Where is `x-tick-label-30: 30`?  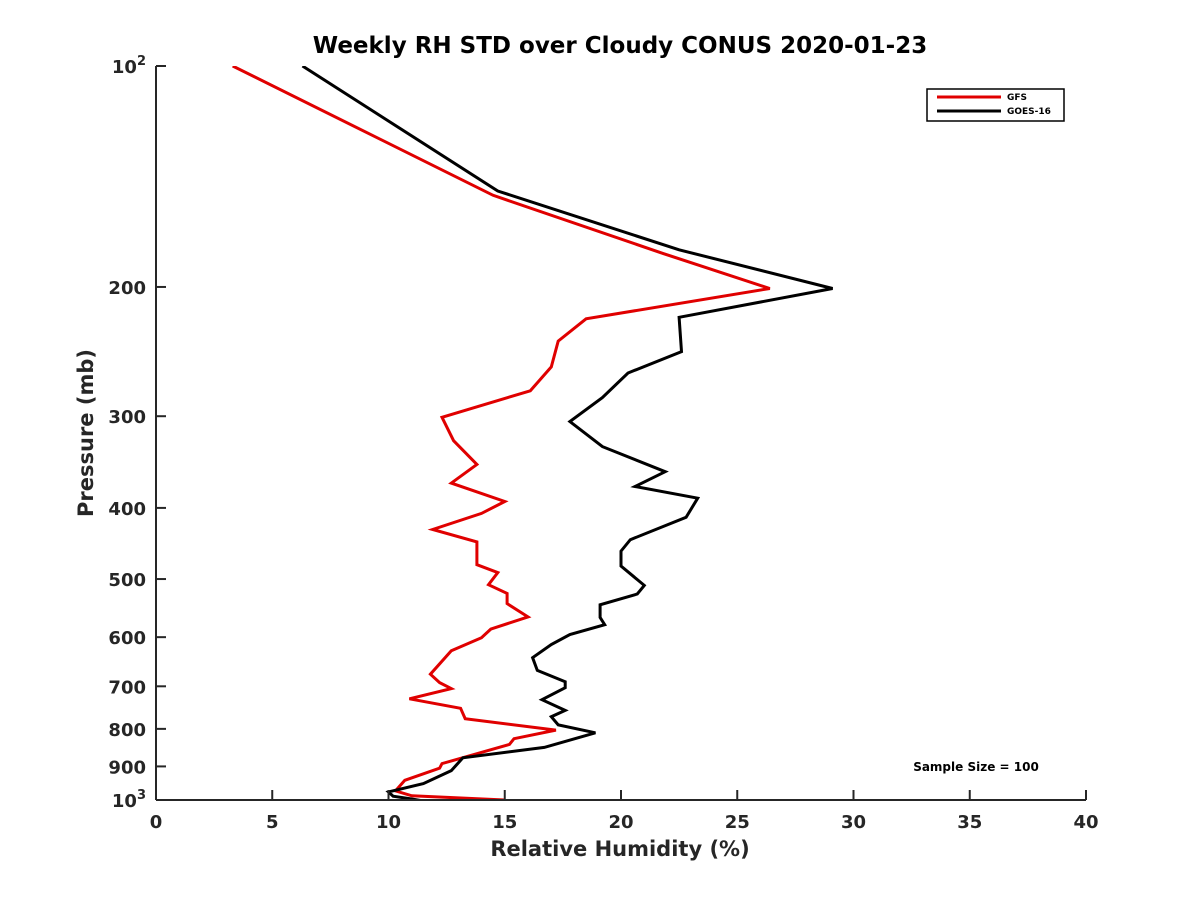 x-tick-label-30: 30 is located at coordinates (853, 822).